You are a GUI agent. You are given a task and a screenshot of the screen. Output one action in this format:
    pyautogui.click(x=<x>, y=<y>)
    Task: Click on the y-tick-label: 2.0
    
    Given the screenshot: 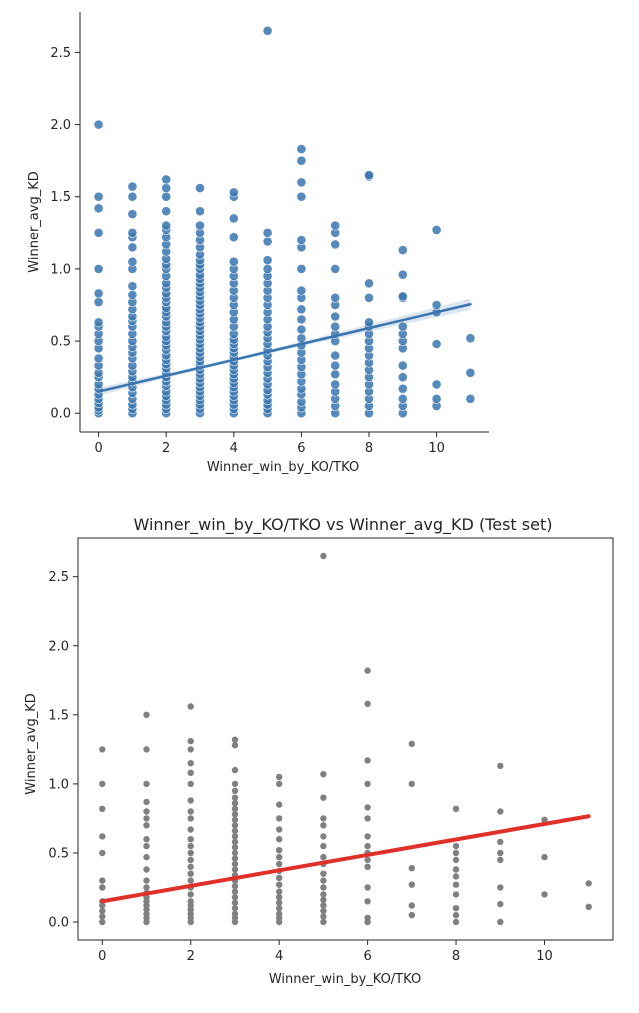 What is the action you would take?
    pyautogui.click(x=58, y=646)
    